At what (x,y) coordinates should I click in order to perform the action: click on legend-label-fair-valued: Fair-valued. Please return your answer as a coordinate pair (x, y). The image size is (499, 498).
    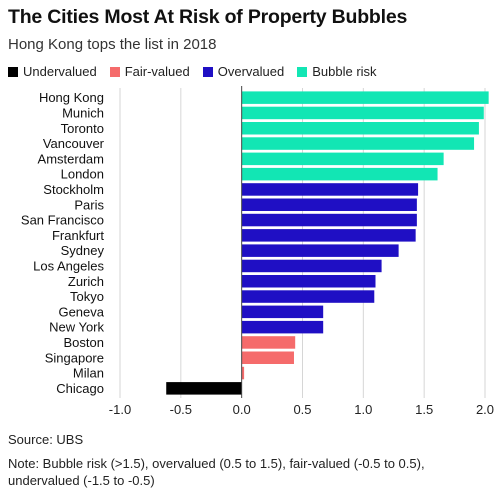
    Looking at the image, I should click on (157, 71).